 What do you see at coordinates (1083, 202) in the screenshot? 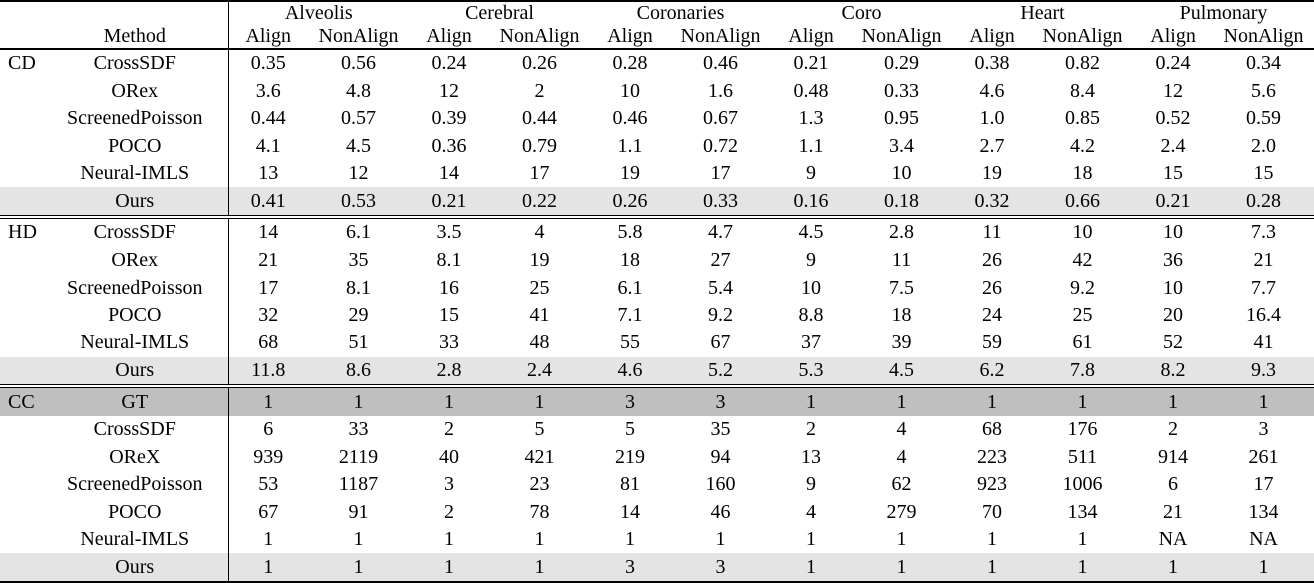
I see `value-cell: 0.66` at bounding box center [1083, 202].